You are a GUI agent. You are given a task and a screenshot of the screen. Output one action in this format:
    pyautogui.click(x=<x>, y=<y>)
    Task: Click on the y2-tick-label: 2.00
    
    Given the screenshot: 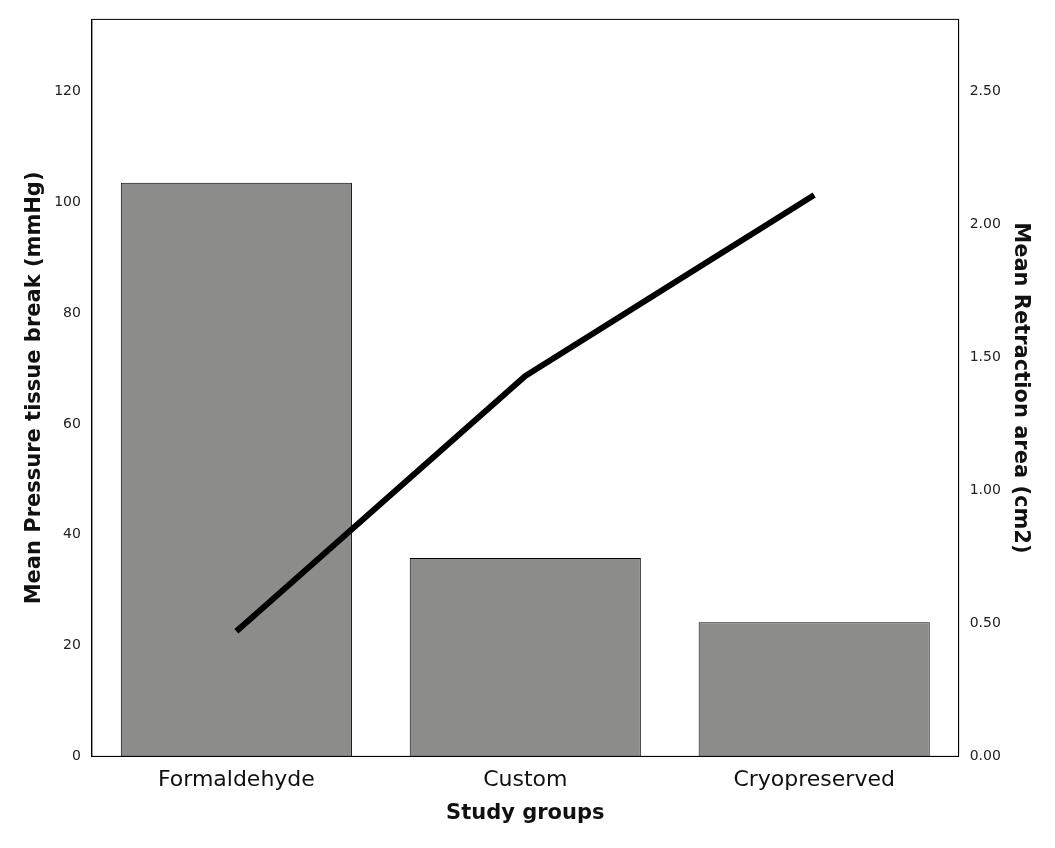 What is the action you would take?
    pyautogui.click(x=985, y=222)
    